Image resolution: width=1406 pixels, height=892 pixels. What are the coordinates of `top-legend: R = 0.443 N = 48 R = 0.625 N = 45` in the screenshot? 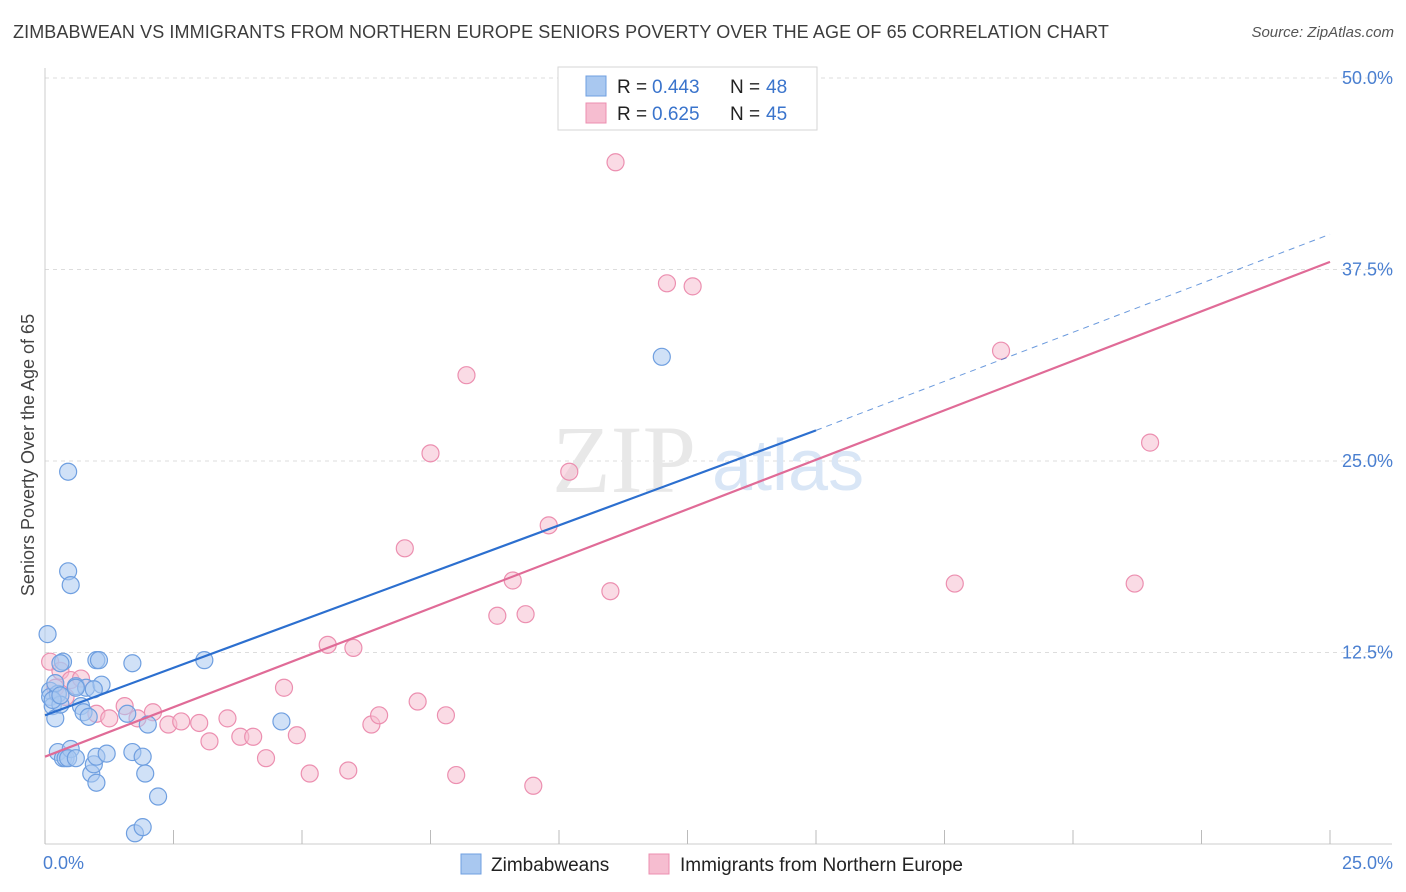 It's located at (687, 98).